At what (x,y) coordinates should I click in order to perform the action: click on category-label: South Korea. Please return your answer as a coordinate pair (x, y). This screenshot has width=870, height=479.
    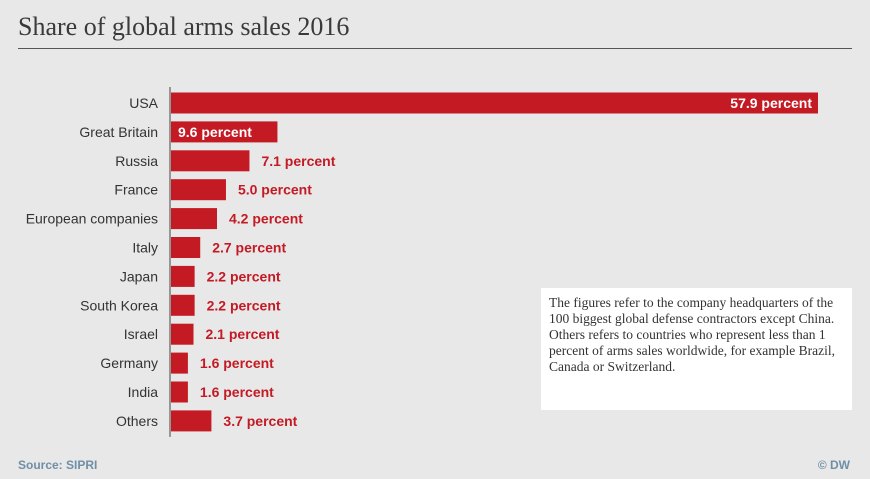
    Looking at the image, I should click on (119, 305).